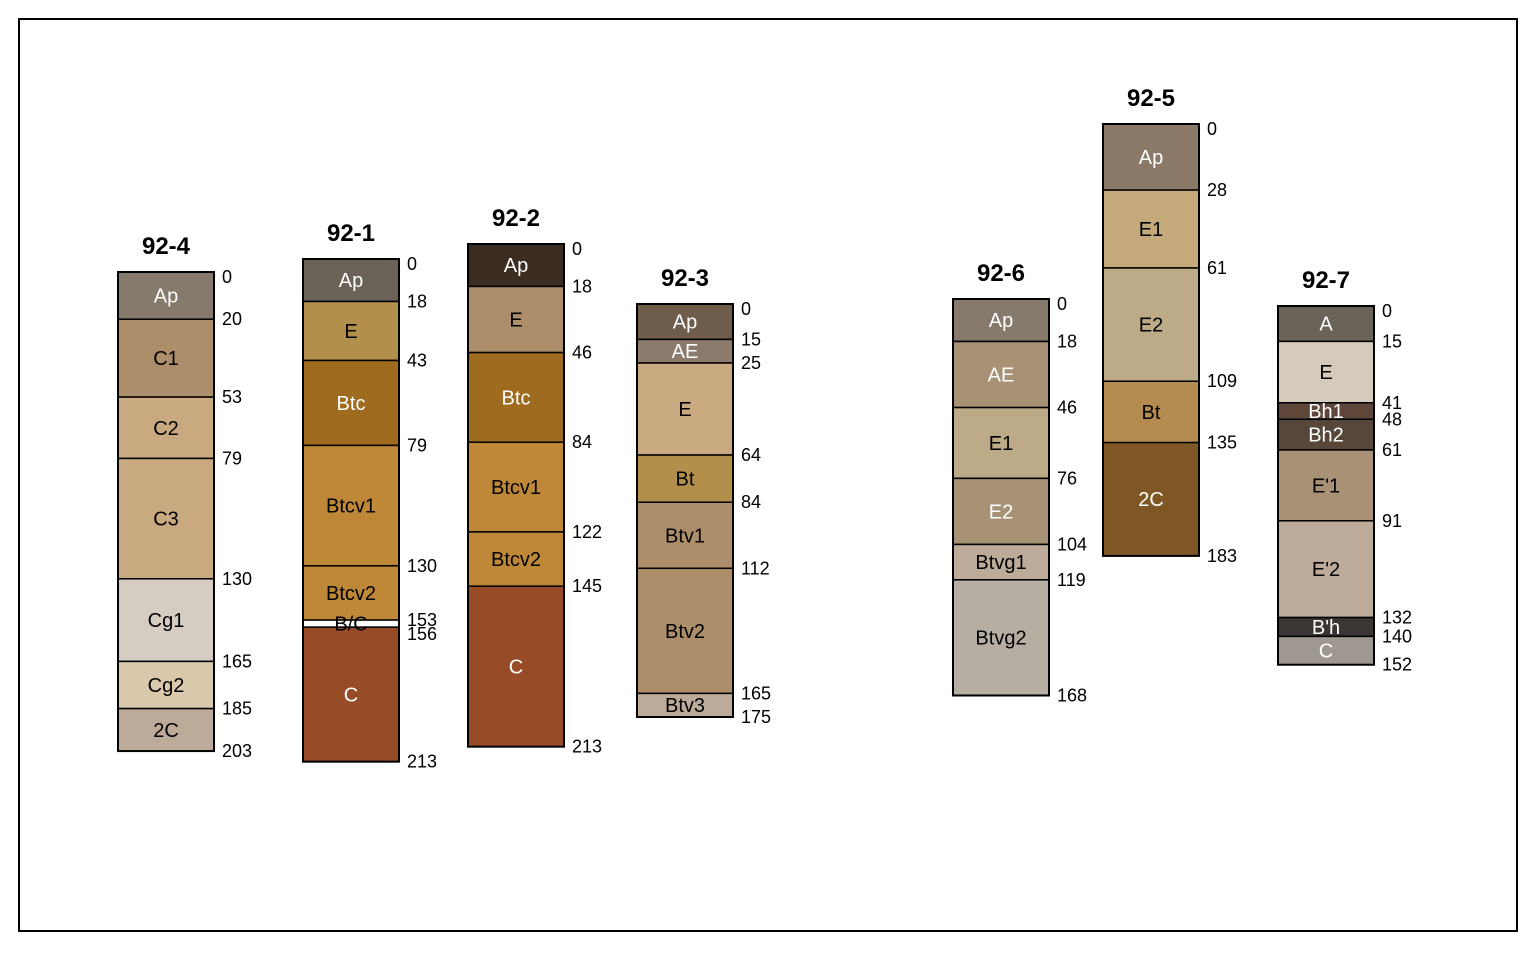  Describe the element at coordinates (516, 218) in the screenshot. I see `profile-name: 92-2` at that location.